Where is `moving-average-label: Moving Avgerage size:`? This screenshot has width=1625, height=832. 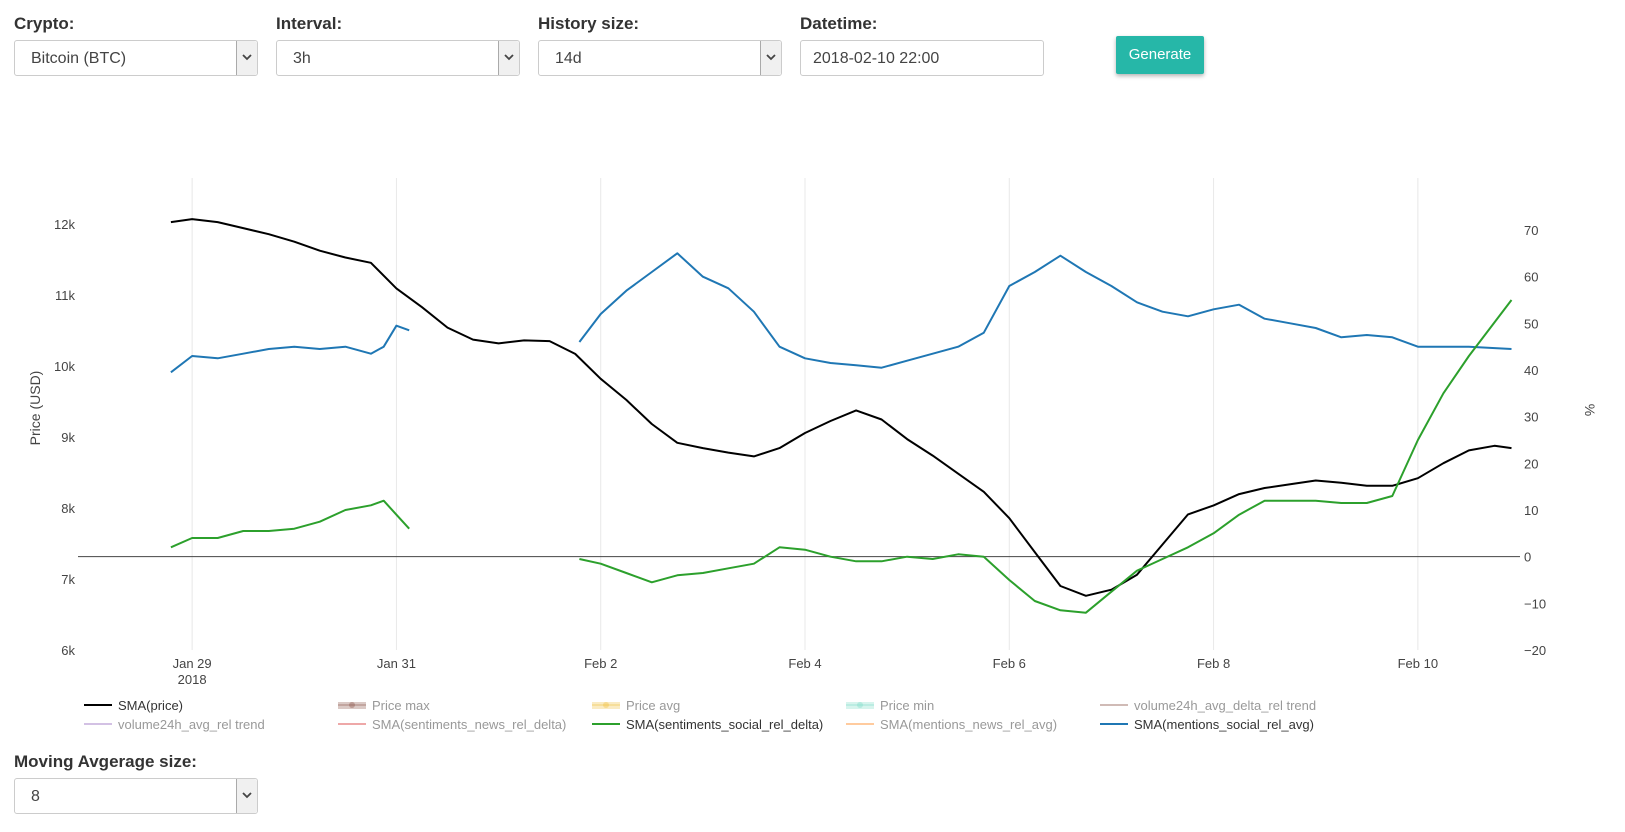
moving-average-label: Moving Avgerage size: is located at coordinates (105, 761).